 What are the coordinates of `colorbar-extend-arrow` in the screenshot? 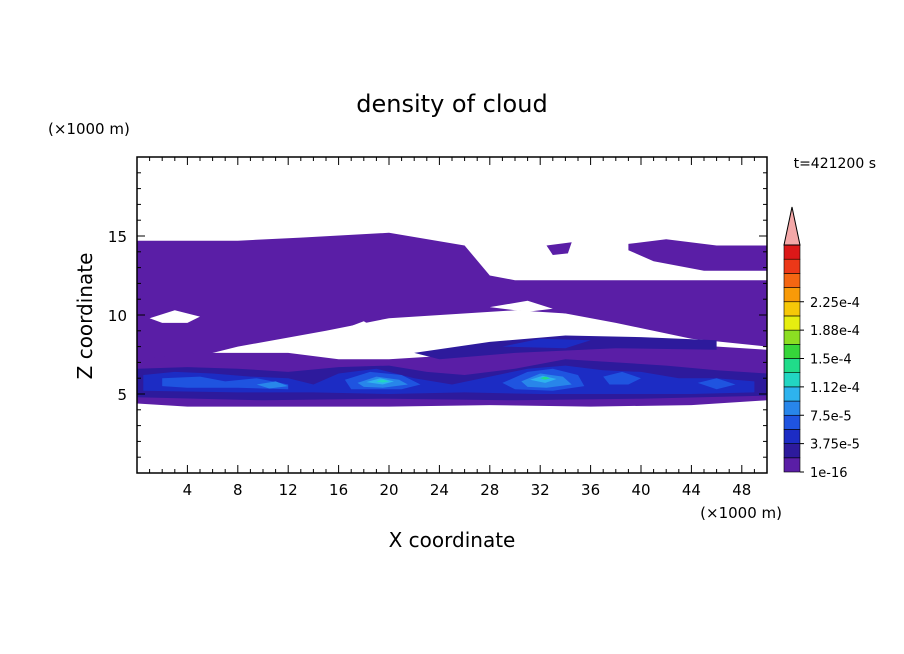 It's located at (792, 226).